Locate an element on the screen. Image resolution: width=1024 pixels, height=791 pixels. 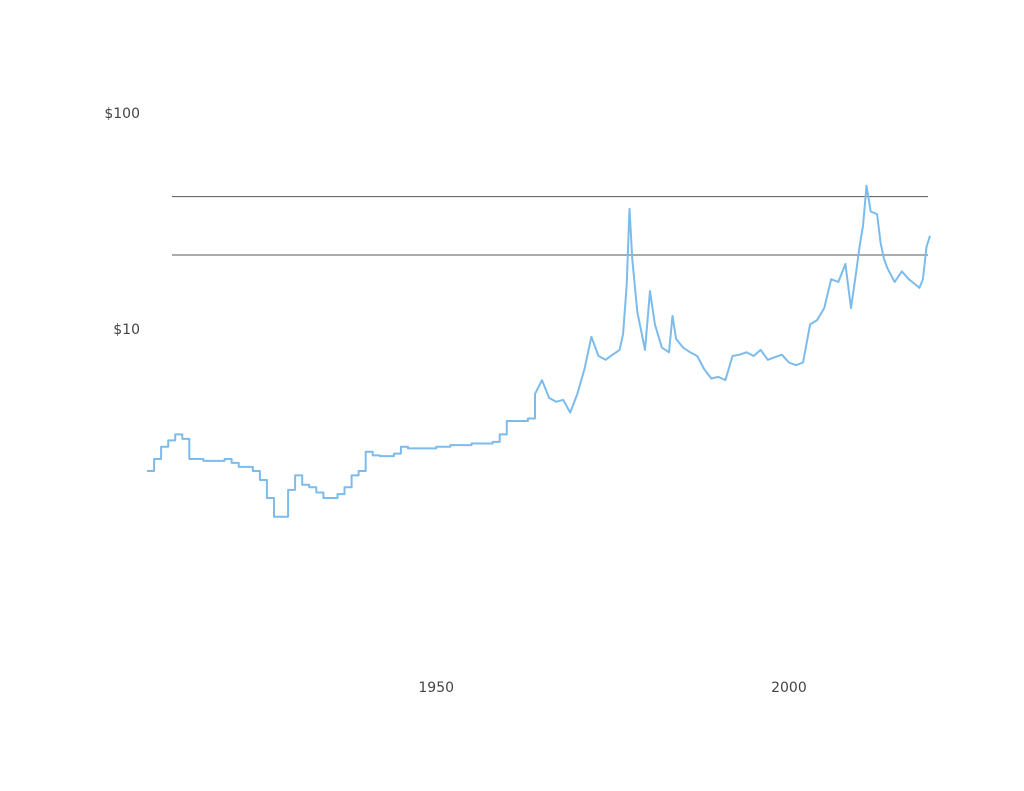
reference-lines is located at coordinates (550, 226).